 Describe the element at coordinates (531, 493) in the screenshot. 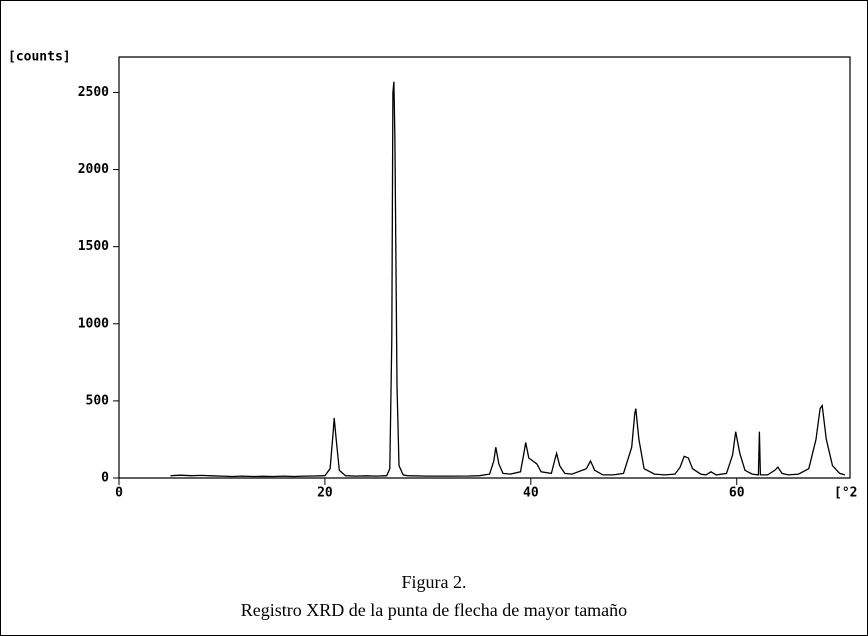

I see `x-tick-label: 40` at that location.